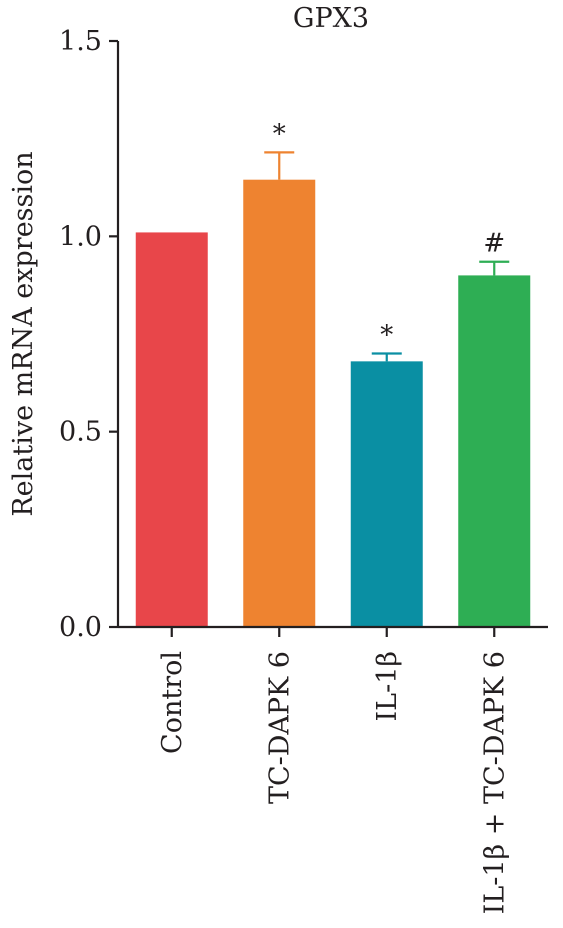  What do you see at coordinates (494, 782) in the screenshot?
I see `x-category-label: IL-1β + TC-DAPK 6` at bounding box center [494, 782].